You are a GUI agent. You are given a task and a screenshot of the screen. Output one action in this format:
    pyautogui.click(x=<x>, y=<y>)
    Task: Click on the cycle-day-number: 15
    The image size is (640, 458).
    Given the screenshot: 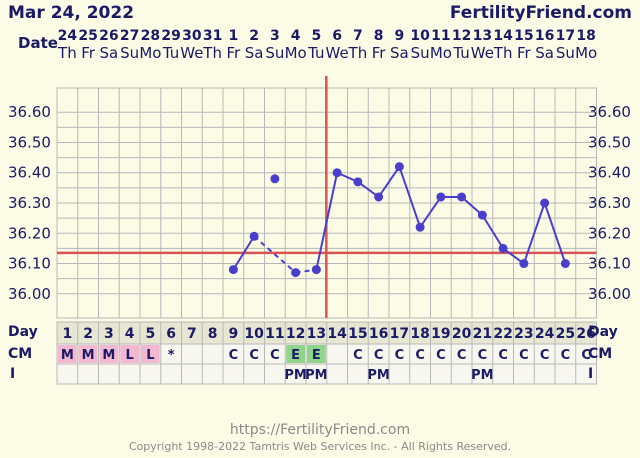 What is the action you would take?
    pyautogui.click(x=357, y=334)
    